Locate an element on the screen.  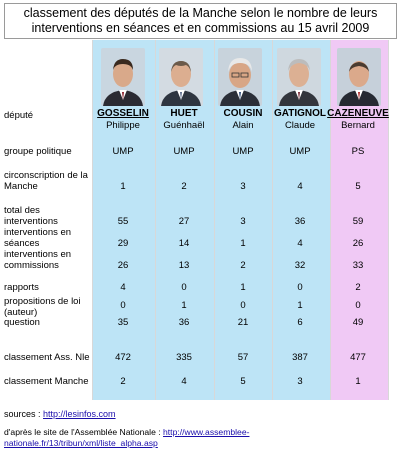
row-label-circ-line-1: circonscription de la is located at coordinates (46, 175).